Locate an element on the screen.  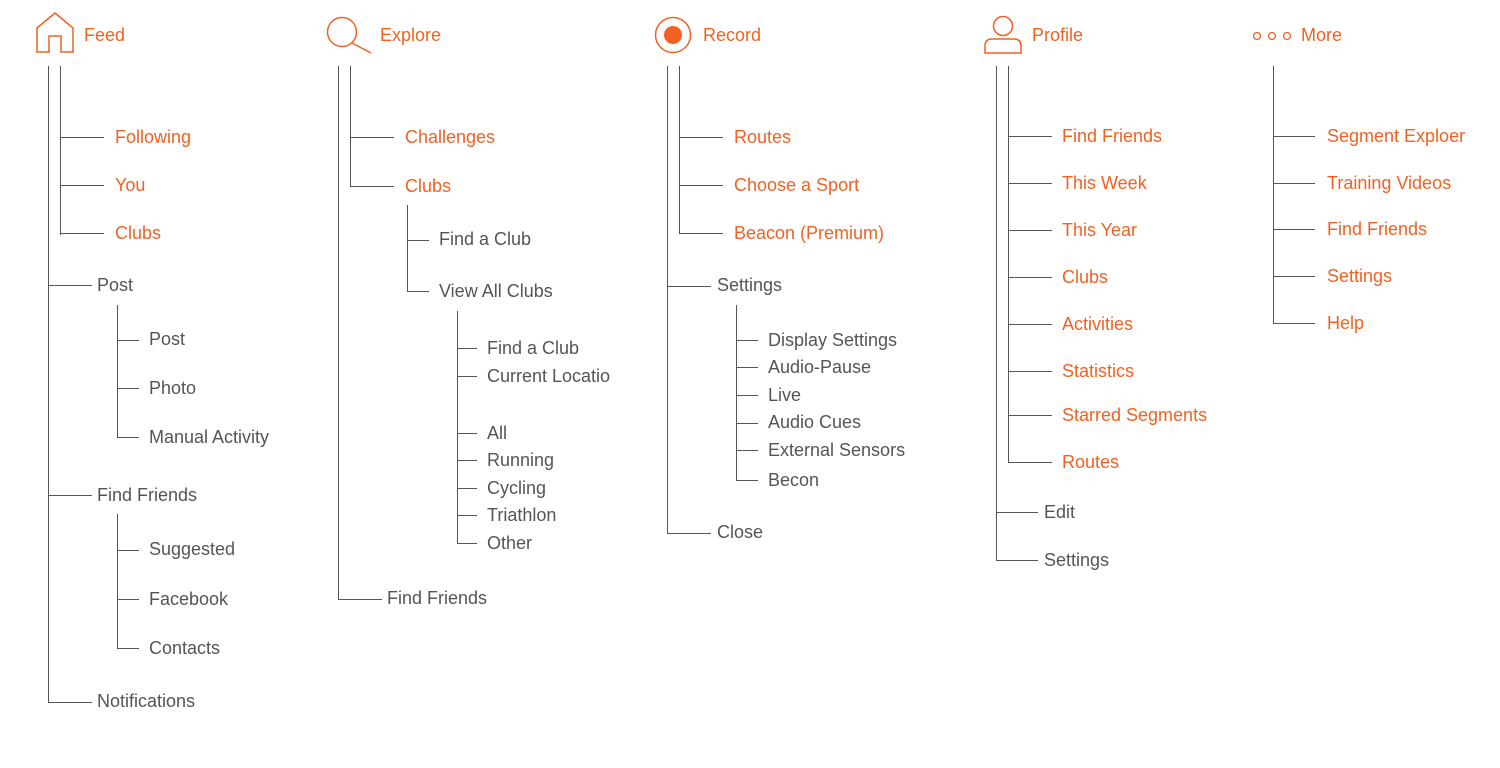
feed-find-friends-node: Find Friends is located at coordinates (147, 495).